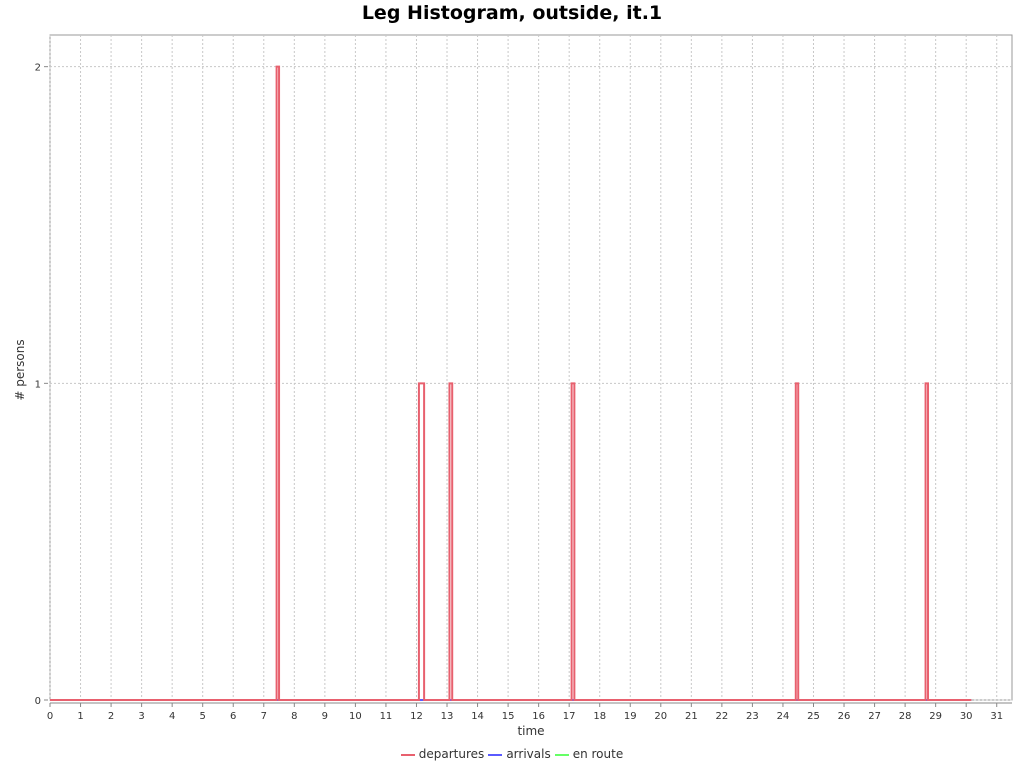  Describe the element at coordinates (80, 716) in the screenshot. I see `x-tick-label: 1` at that location.